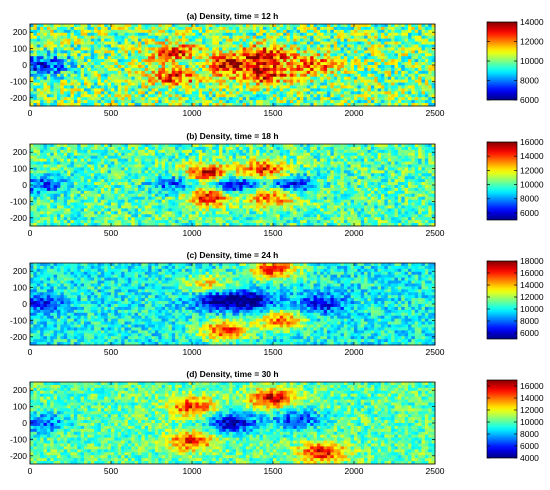 The height and width of the screenshot is (490, 550). Describe the element at coordinates (232, 374) in the screenshot. I see `panel-title: (d) Density, time = 30 h` at that location.